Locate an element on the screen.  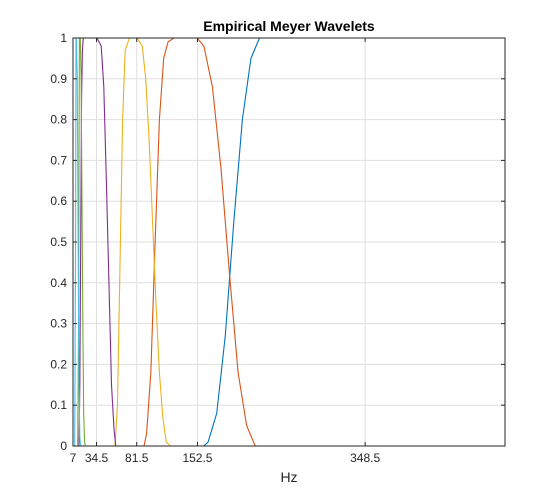
y-tick-label: 0.1 is located at coordinates (58, 405).